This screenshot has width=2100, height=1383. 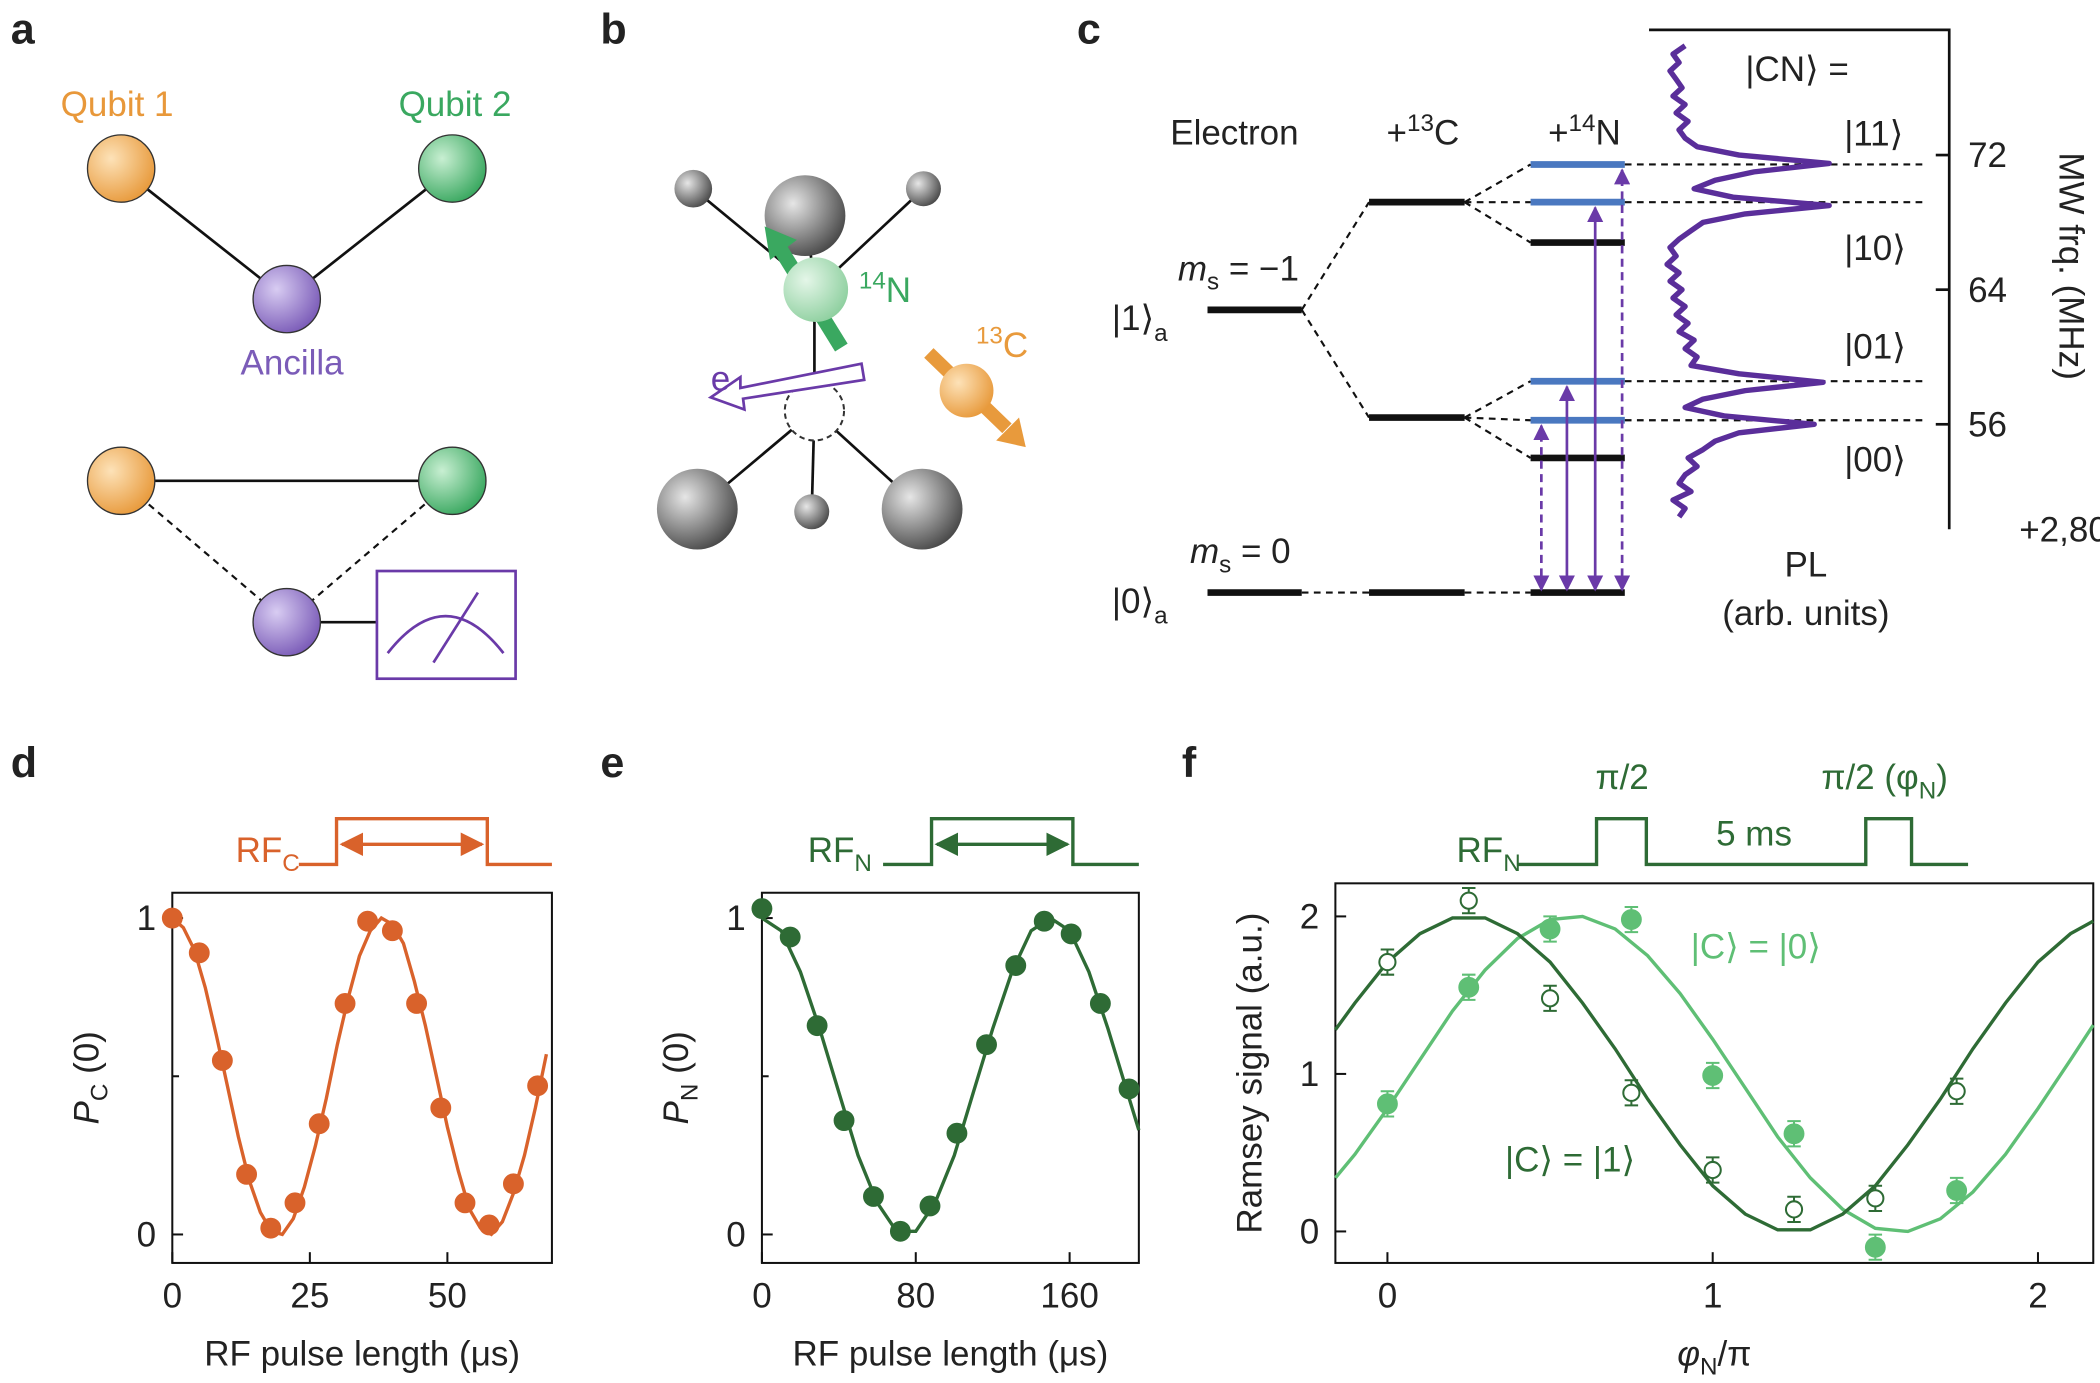 What do you see at coordinates (1582, 123) in the screenshot?
I see `label: 14` at bounding box center [1582, 123].